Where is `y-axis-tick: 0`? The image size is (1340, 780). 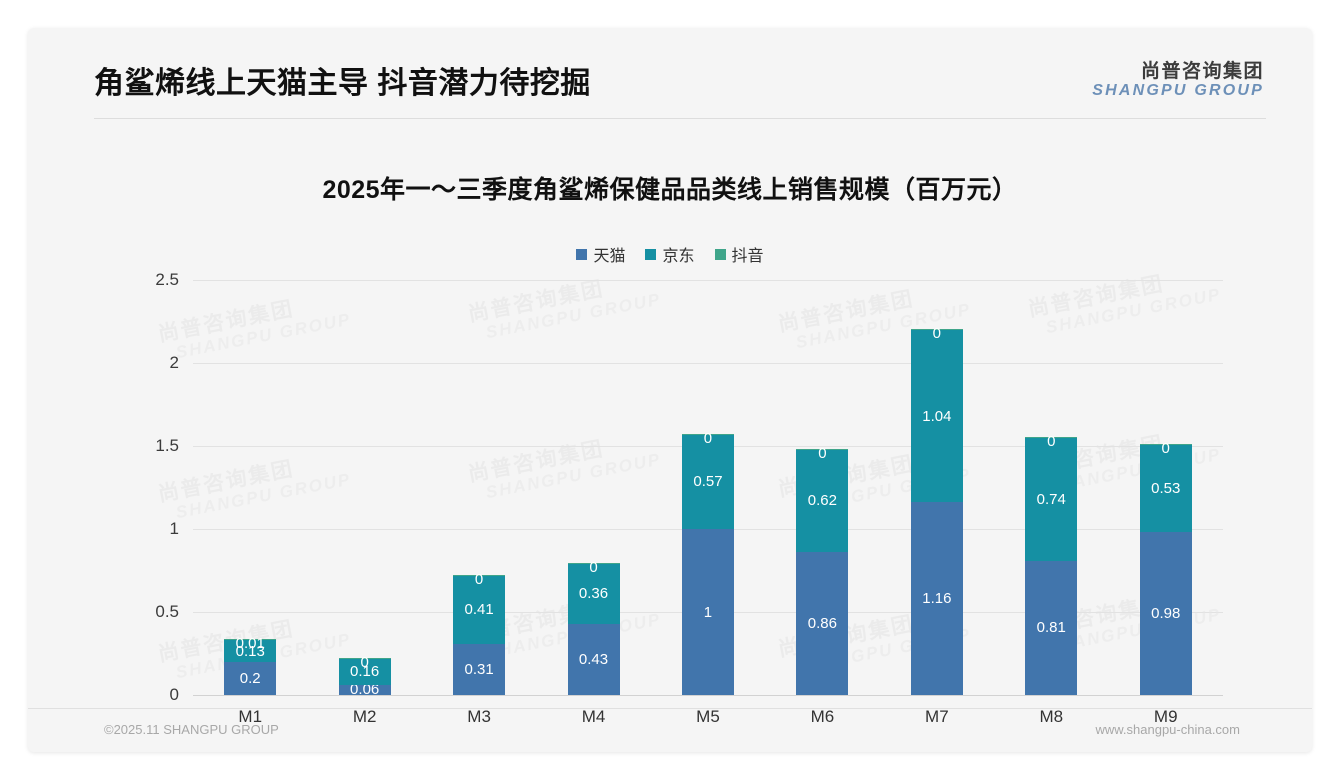
y-axis-tick: 0 is located at coordinates (174, 694).